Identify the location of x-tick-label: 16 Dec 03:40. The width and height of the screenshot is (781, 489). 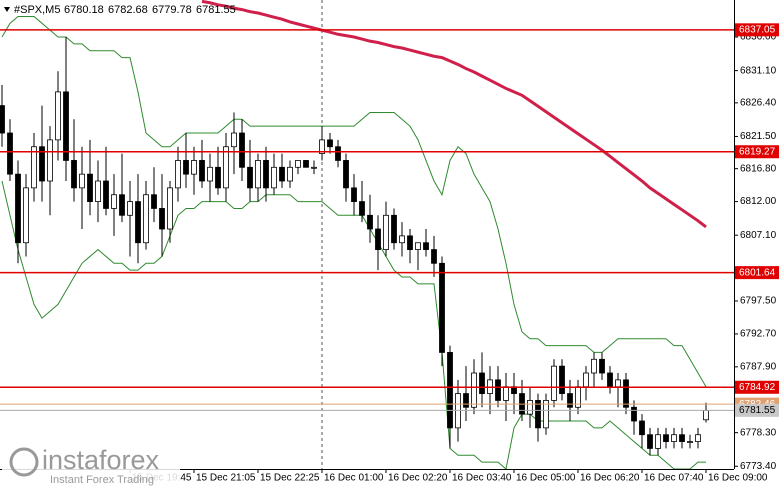
(482, 478).